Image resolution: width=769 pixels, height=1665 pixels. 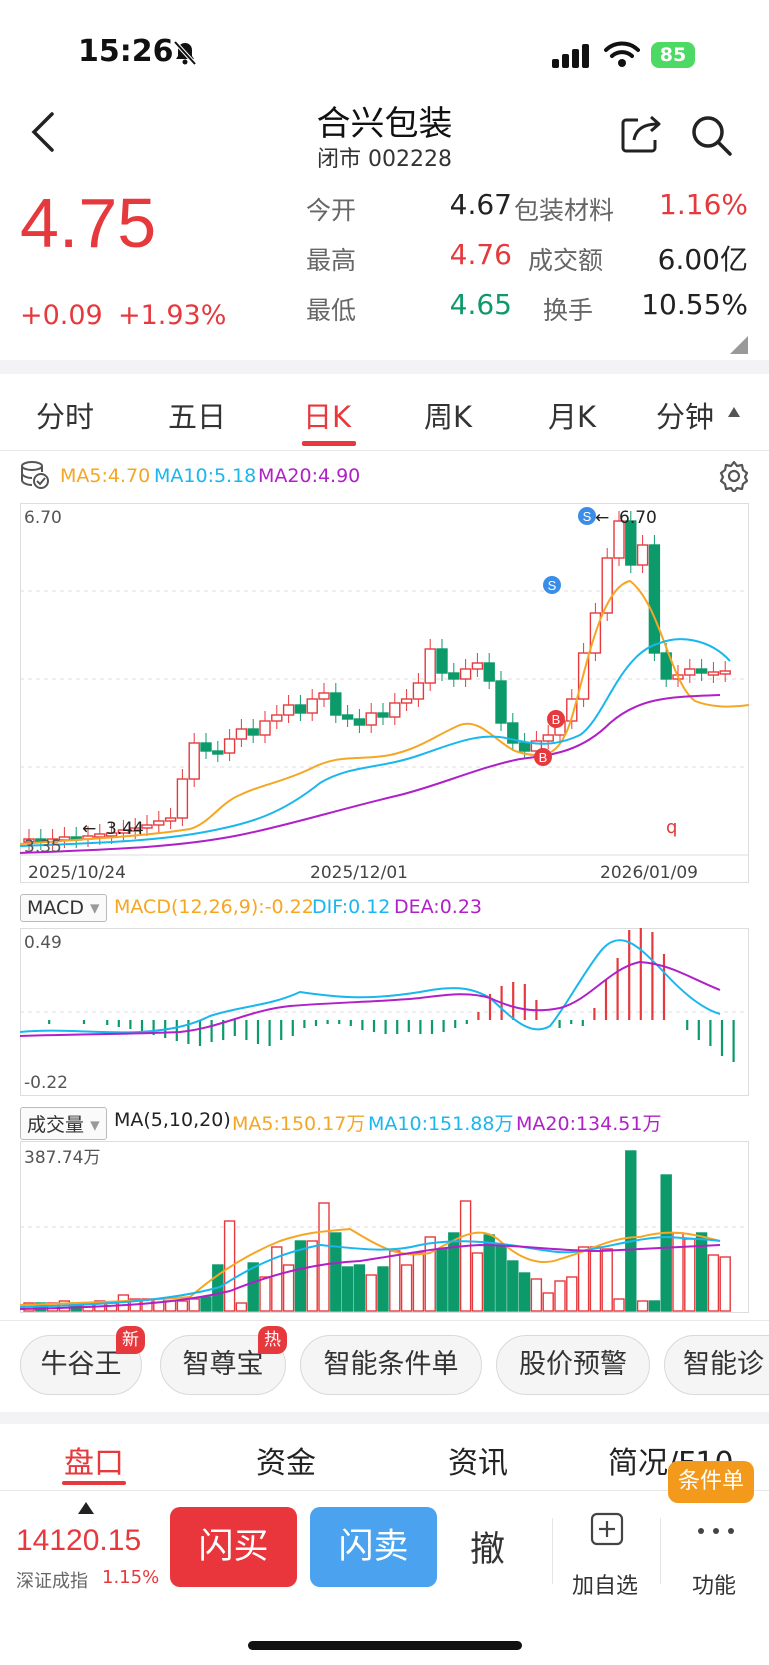 I want to click on tab-capital: 资金, so click(x=286, y=1463).